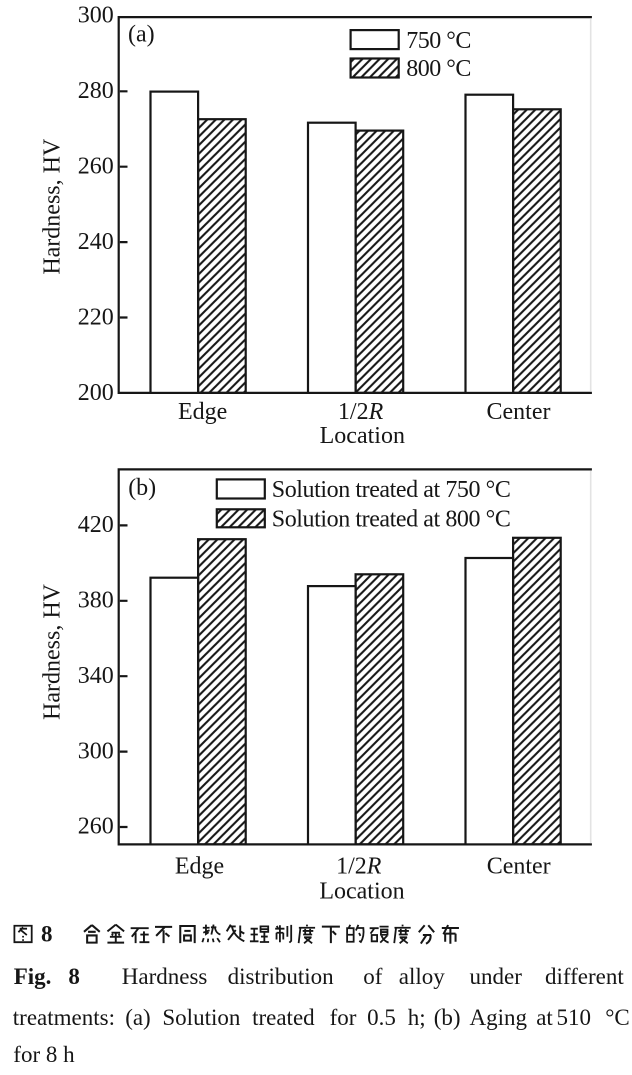  I want to click on svg-text: for, so click(343, 1017).